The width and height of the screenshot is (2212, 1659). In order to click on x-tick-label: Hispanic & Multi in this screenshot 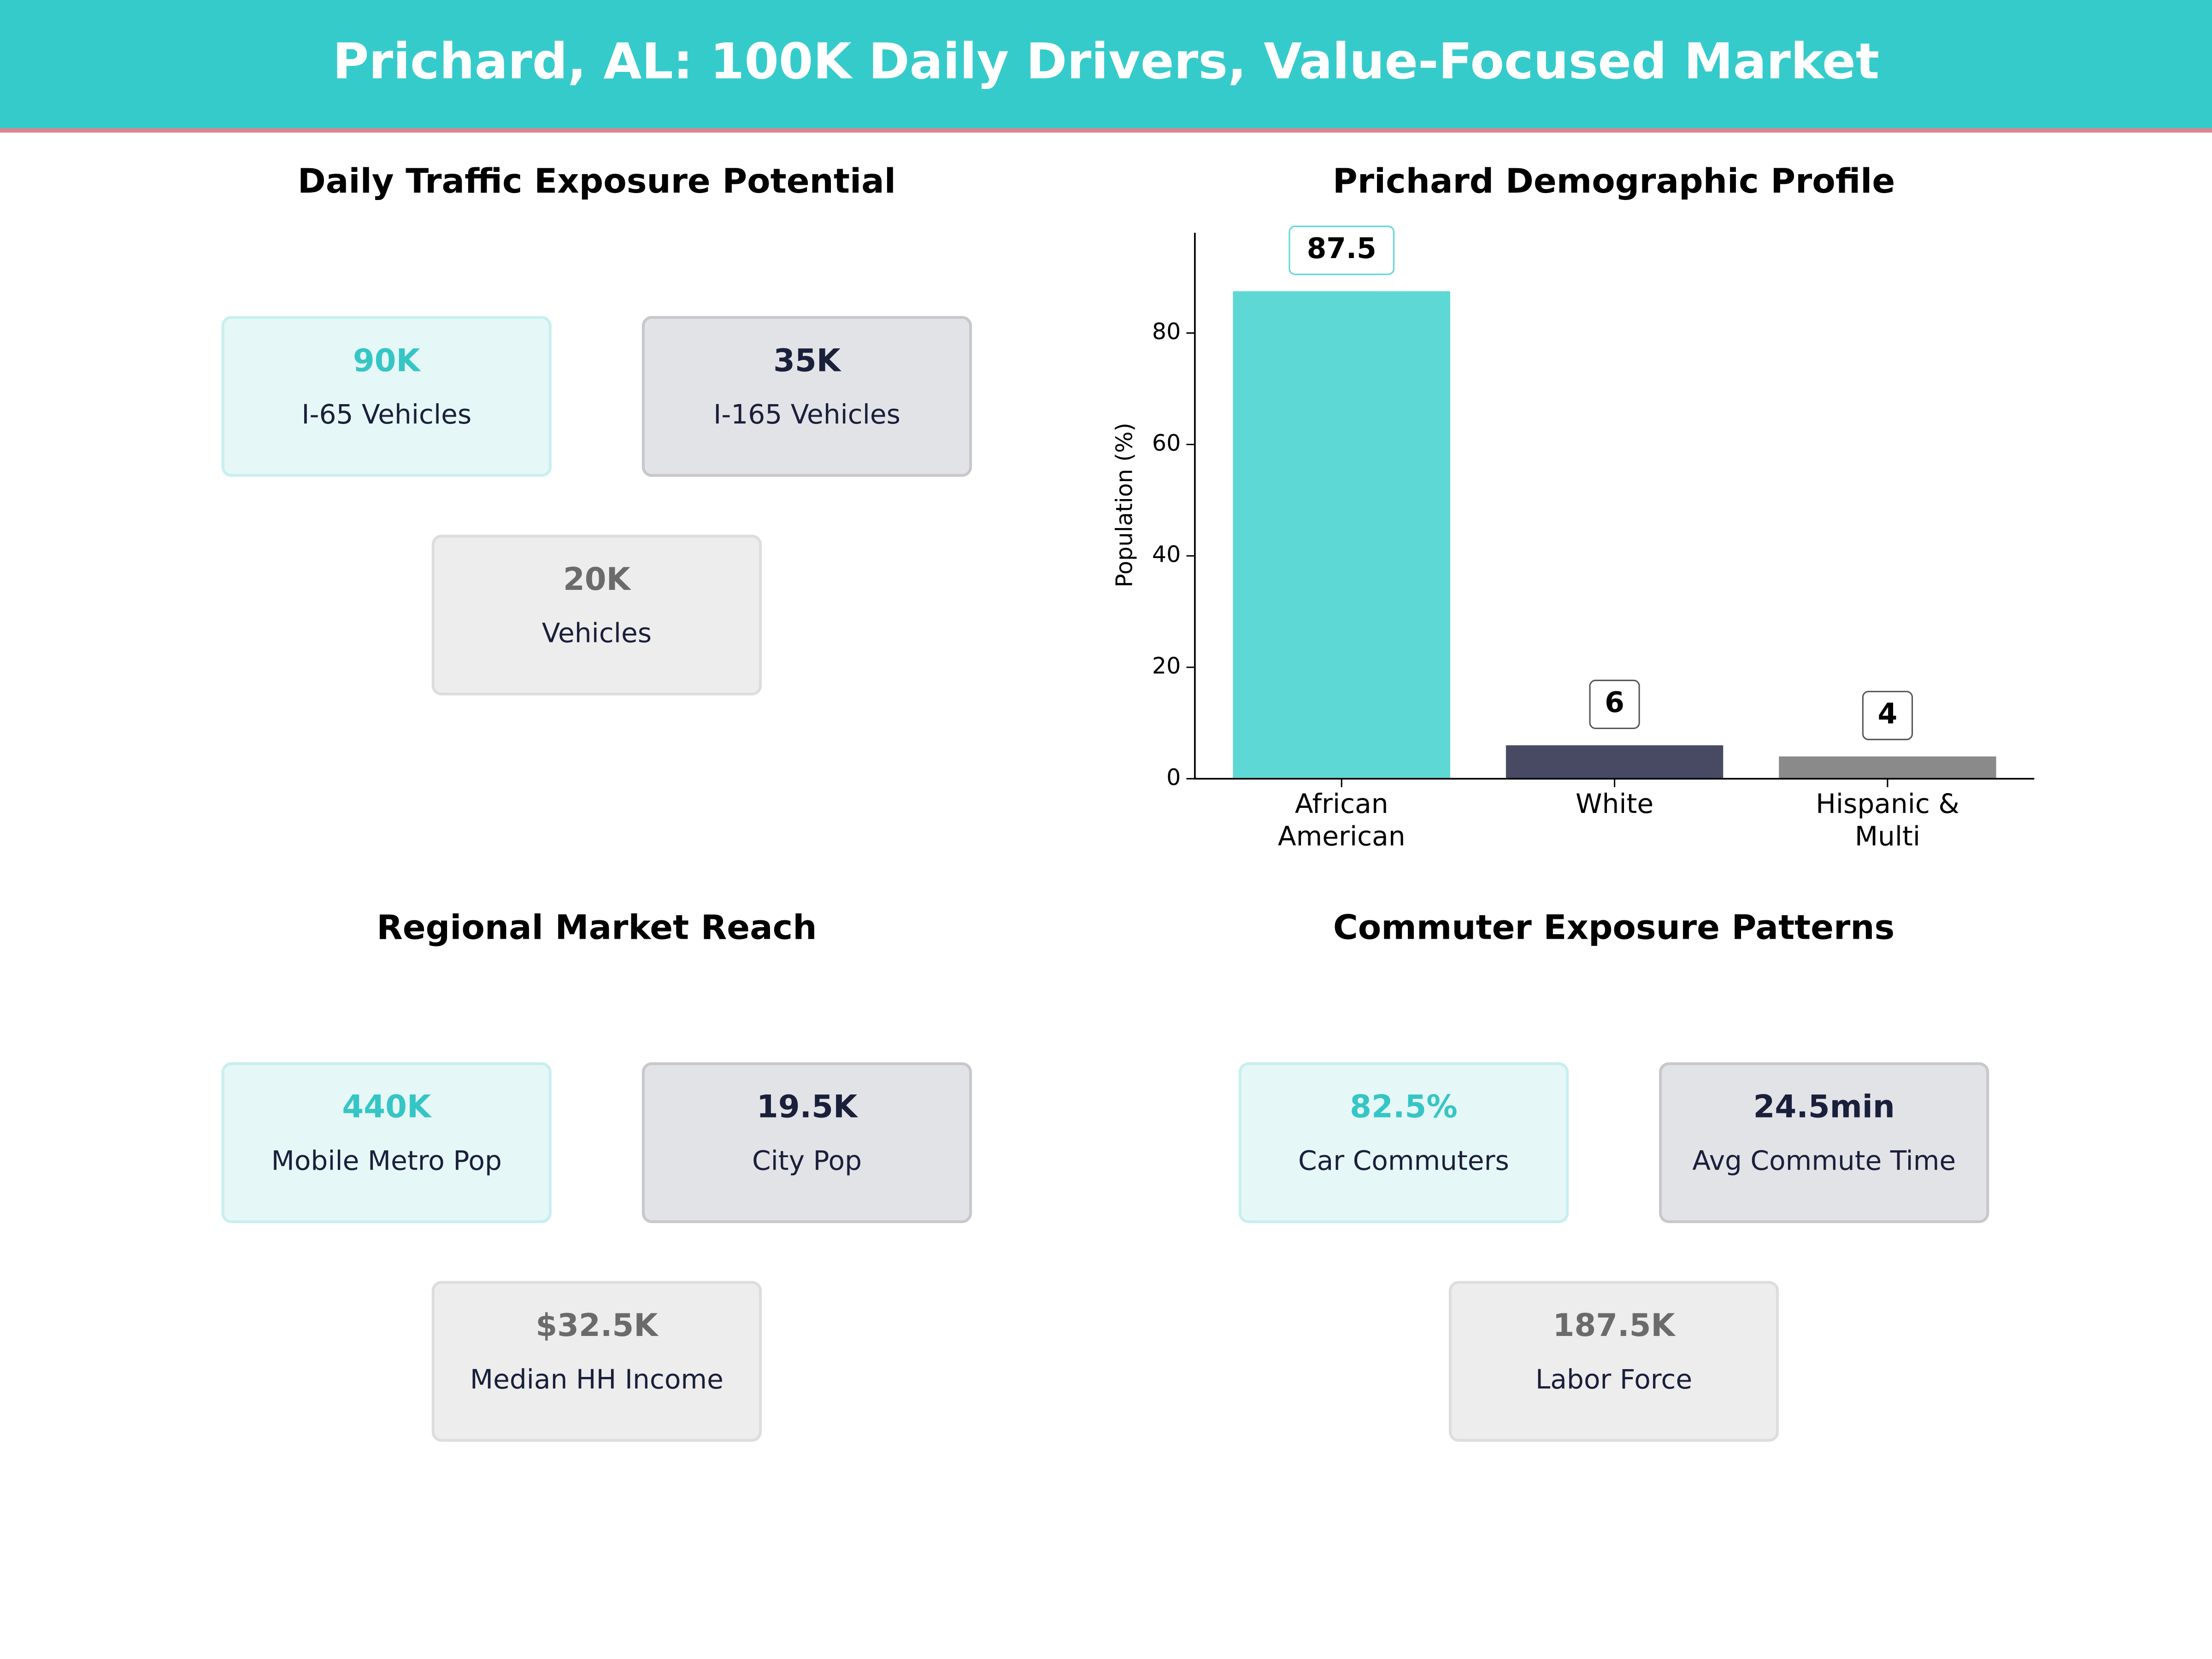, I will do `click(1887, 820)`.